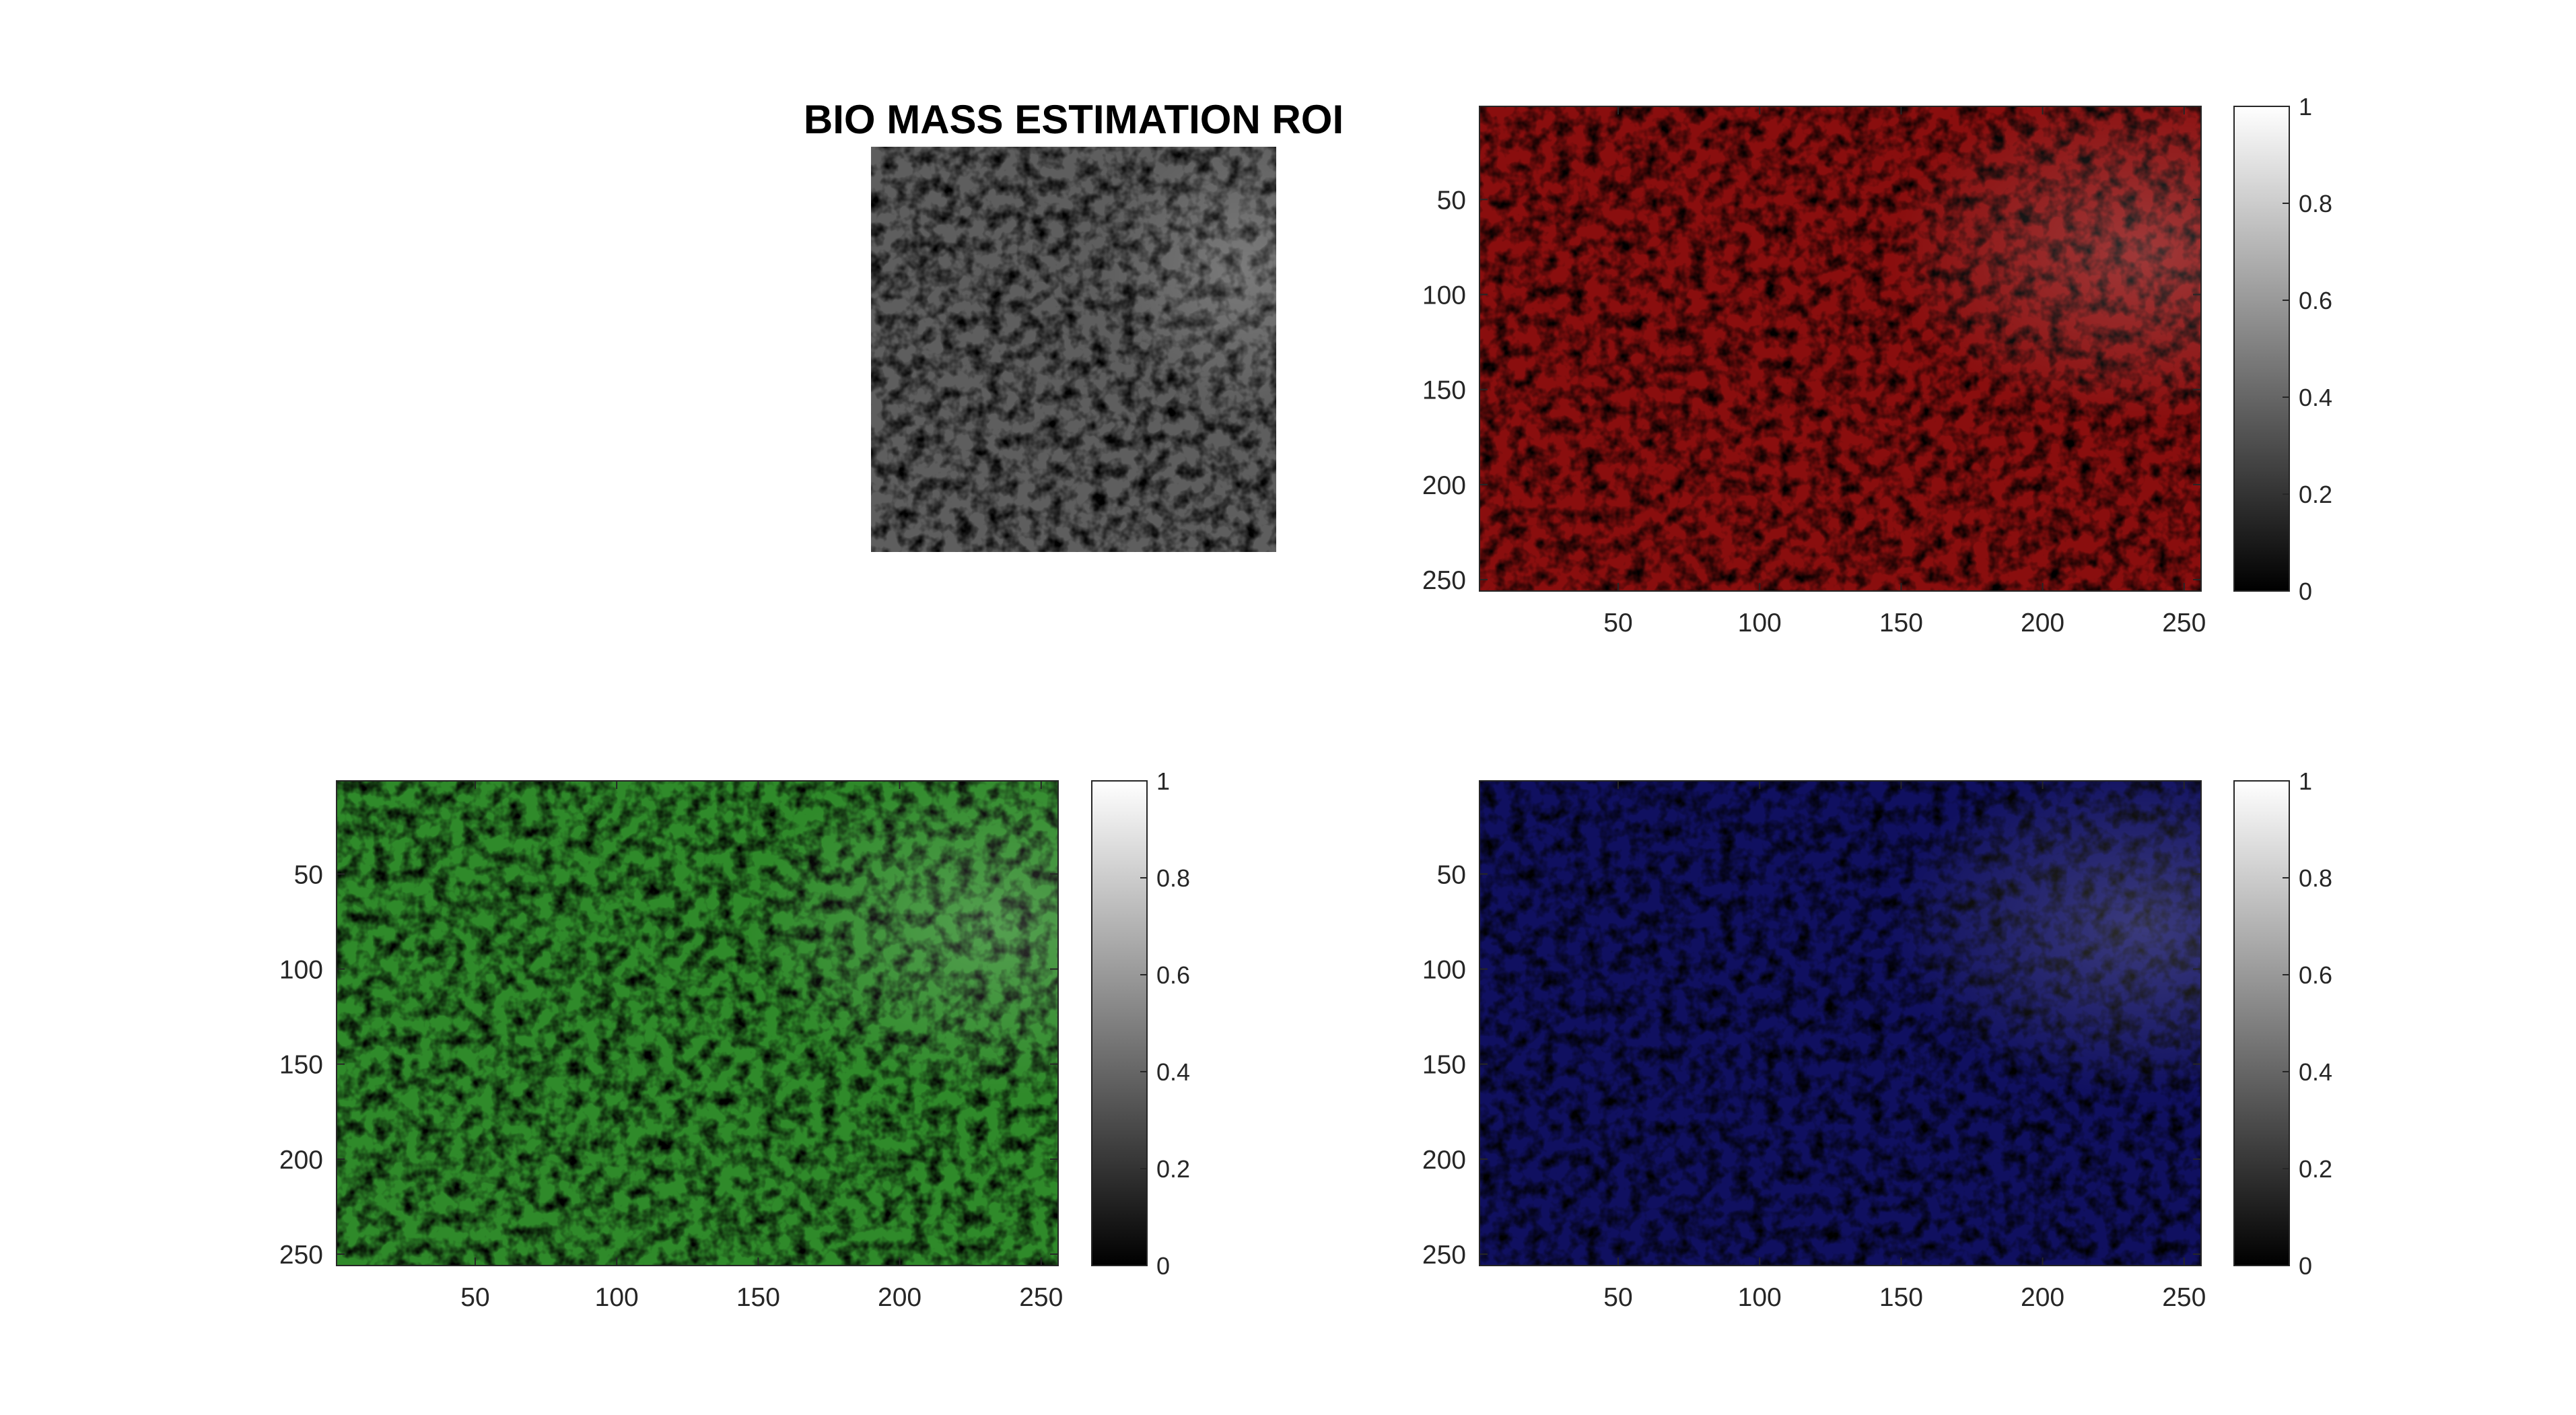 This screenshot has height=1415, width=2576. I want to click on grayscale-roi-image, so click(1073, 350).